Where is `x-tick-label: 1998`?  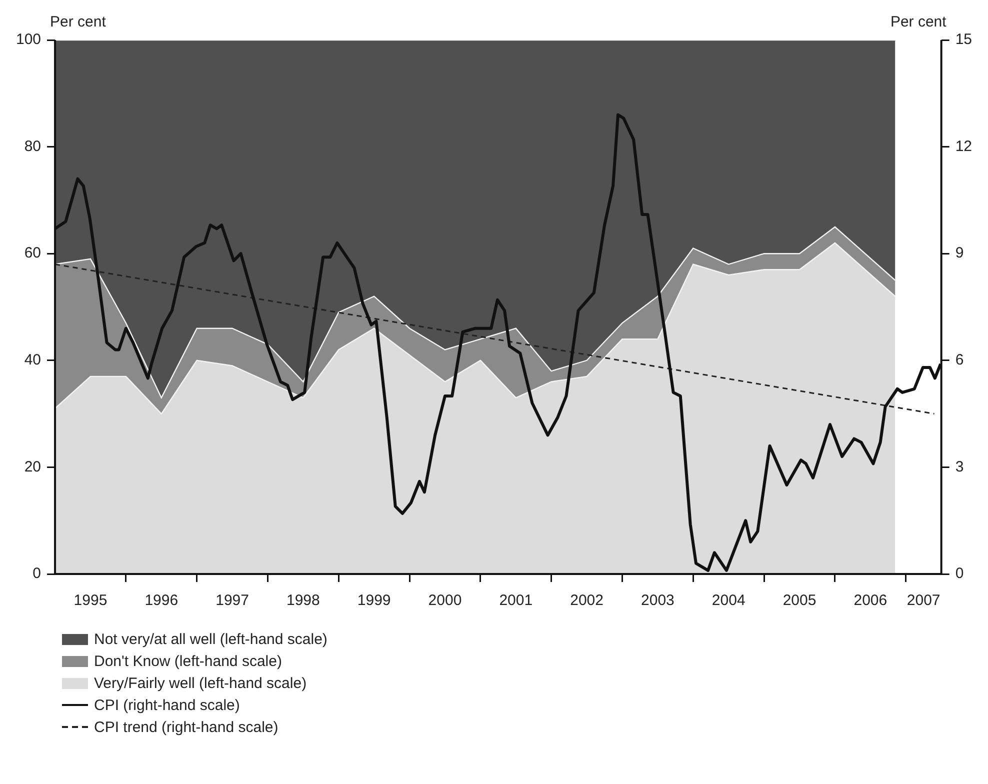
x-tick-label: 1998 is located at coordinates (303, 601).